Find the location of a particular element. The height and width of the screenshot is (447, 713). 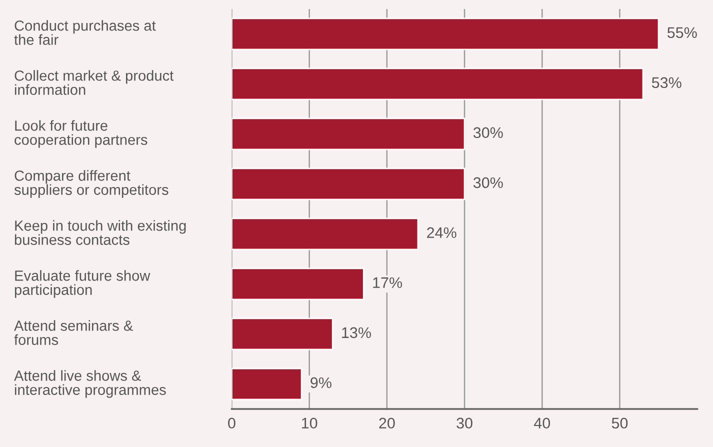

y-tick-label: Keep in touch with existing business contacts is located at coordinates (100, 232).